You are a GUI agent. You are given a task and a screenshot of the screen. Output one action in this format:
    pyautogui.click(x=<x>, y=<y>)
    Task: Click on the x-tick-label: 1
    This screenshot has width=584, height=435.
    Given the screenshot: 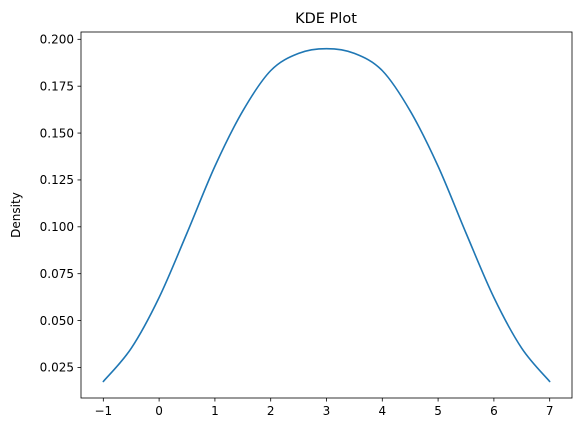 What is the action you would take?
    pyautogui.click(x=215, y=411)
    